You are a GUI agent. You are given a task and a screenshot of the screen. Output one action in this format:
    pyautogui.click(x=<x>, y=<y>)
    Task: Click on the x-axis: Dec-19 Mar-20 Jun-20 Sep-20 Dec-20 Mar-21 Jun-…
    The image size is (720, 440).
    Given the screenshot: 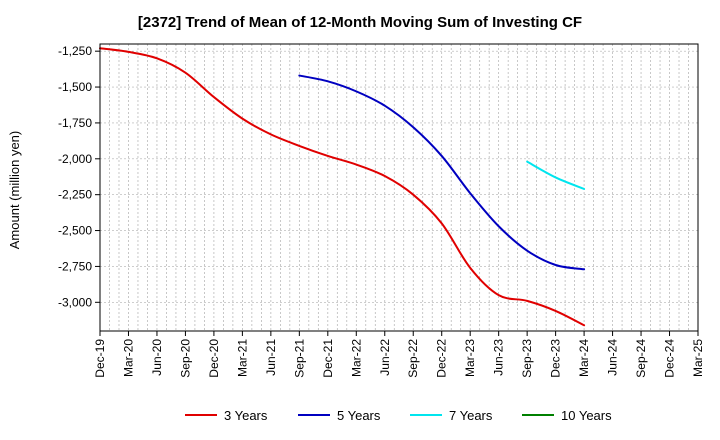 What is the action you would take?
    pyautogui.click(x=399, y=354)
    